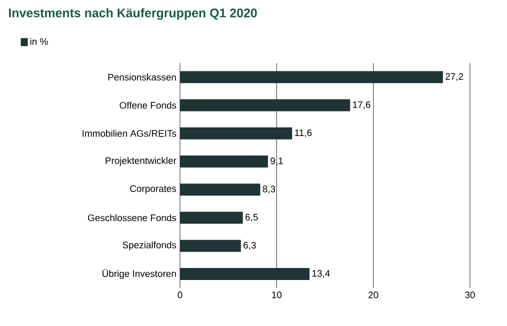  What do you see at coordinates (133, 14) in the screenshot?
I see `chart-title: Investments nach Käufergruppen Q1 2020` at bounding box center [133, 14].